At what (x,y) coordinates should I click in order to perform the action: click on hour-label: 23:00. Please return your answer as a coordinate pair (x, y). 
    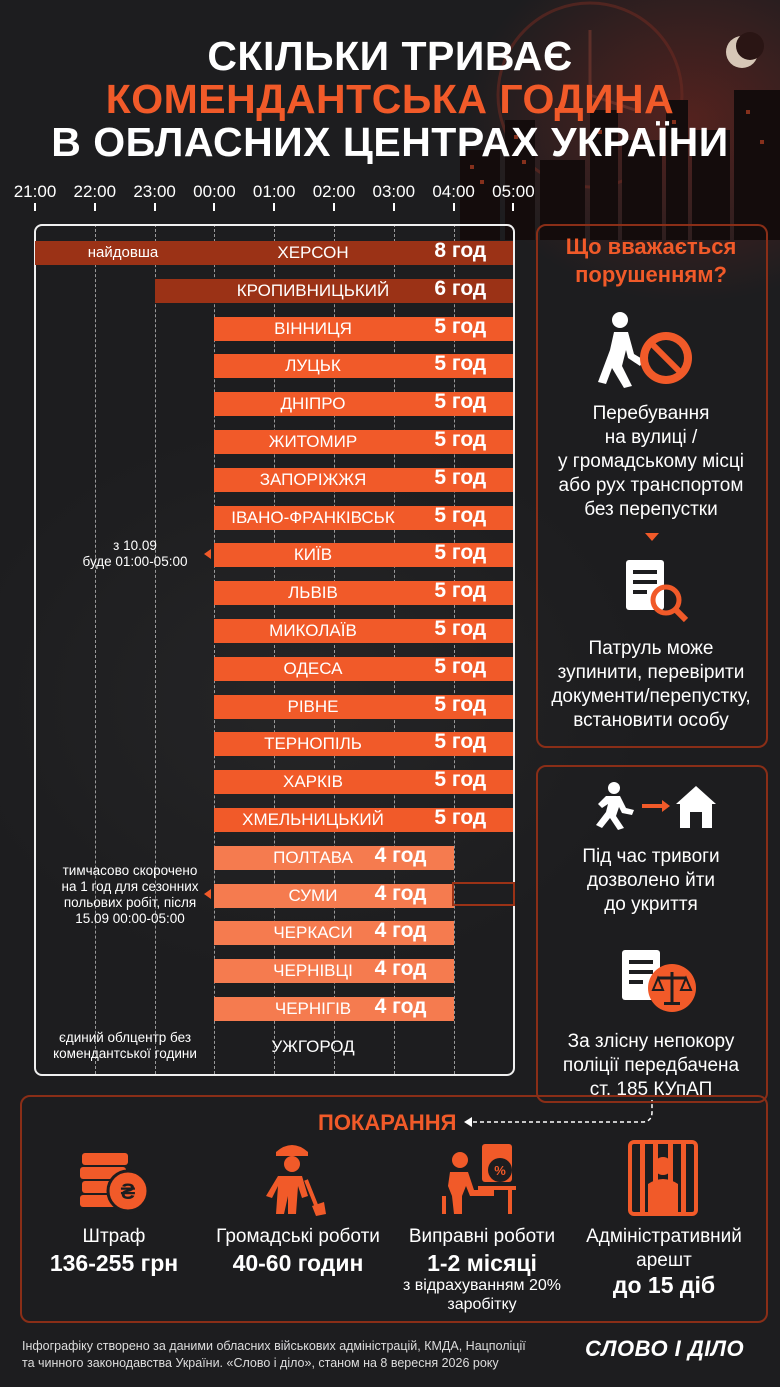
    Looking at the image, I should click on (154, 191).